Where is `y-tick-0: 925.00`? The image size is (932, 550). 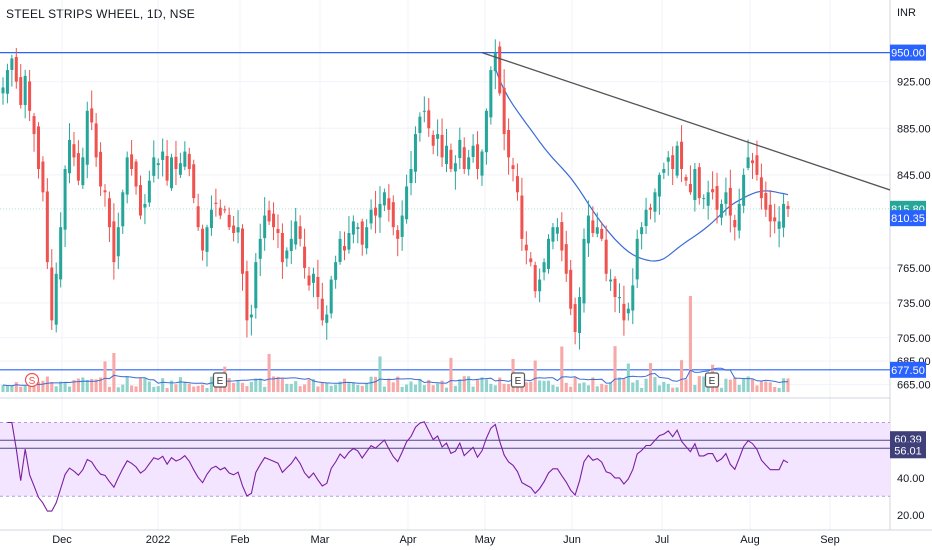 y-tick-0: 925.00 is located at coordinates (914, 83).